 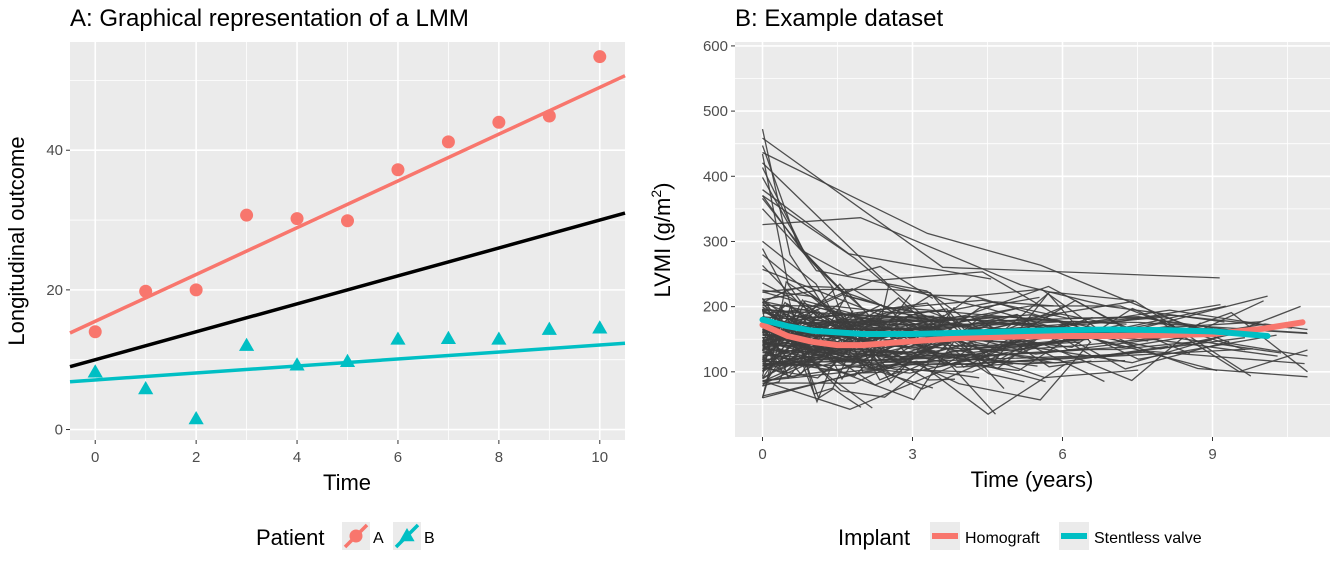 What do you see at coordinates (662, 186) in the screenshot?
I see `panel-b-y-axis-title-suffix: )` at bounding box center [662, 186].